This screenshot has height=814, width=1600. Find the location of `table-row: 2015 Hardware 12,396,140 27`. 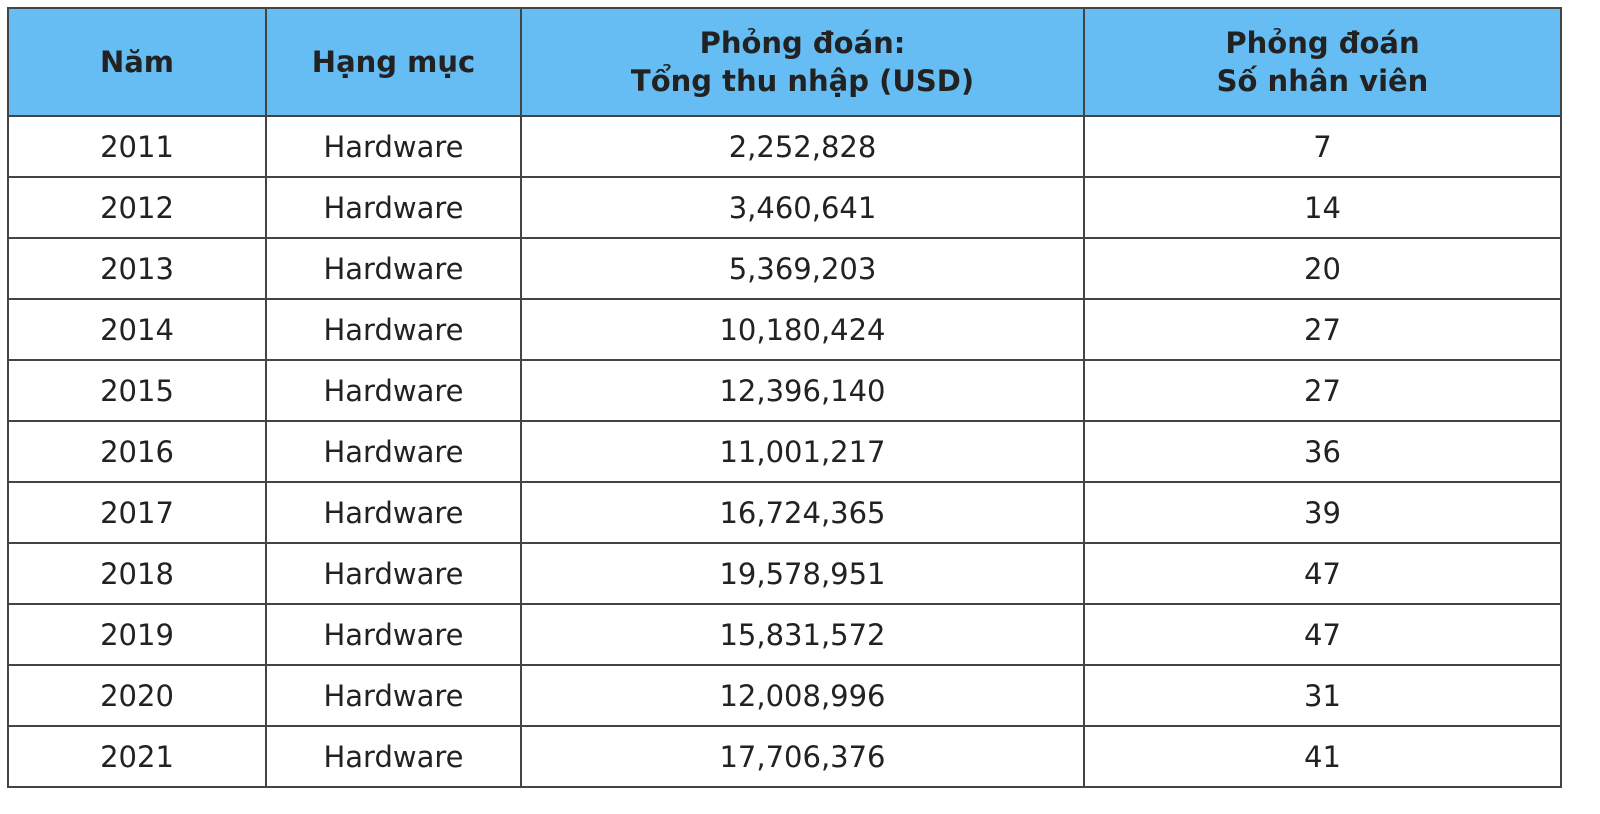

table-row: 2015 Hardware 12,396,140 27 is located at coordinates (784, 390).